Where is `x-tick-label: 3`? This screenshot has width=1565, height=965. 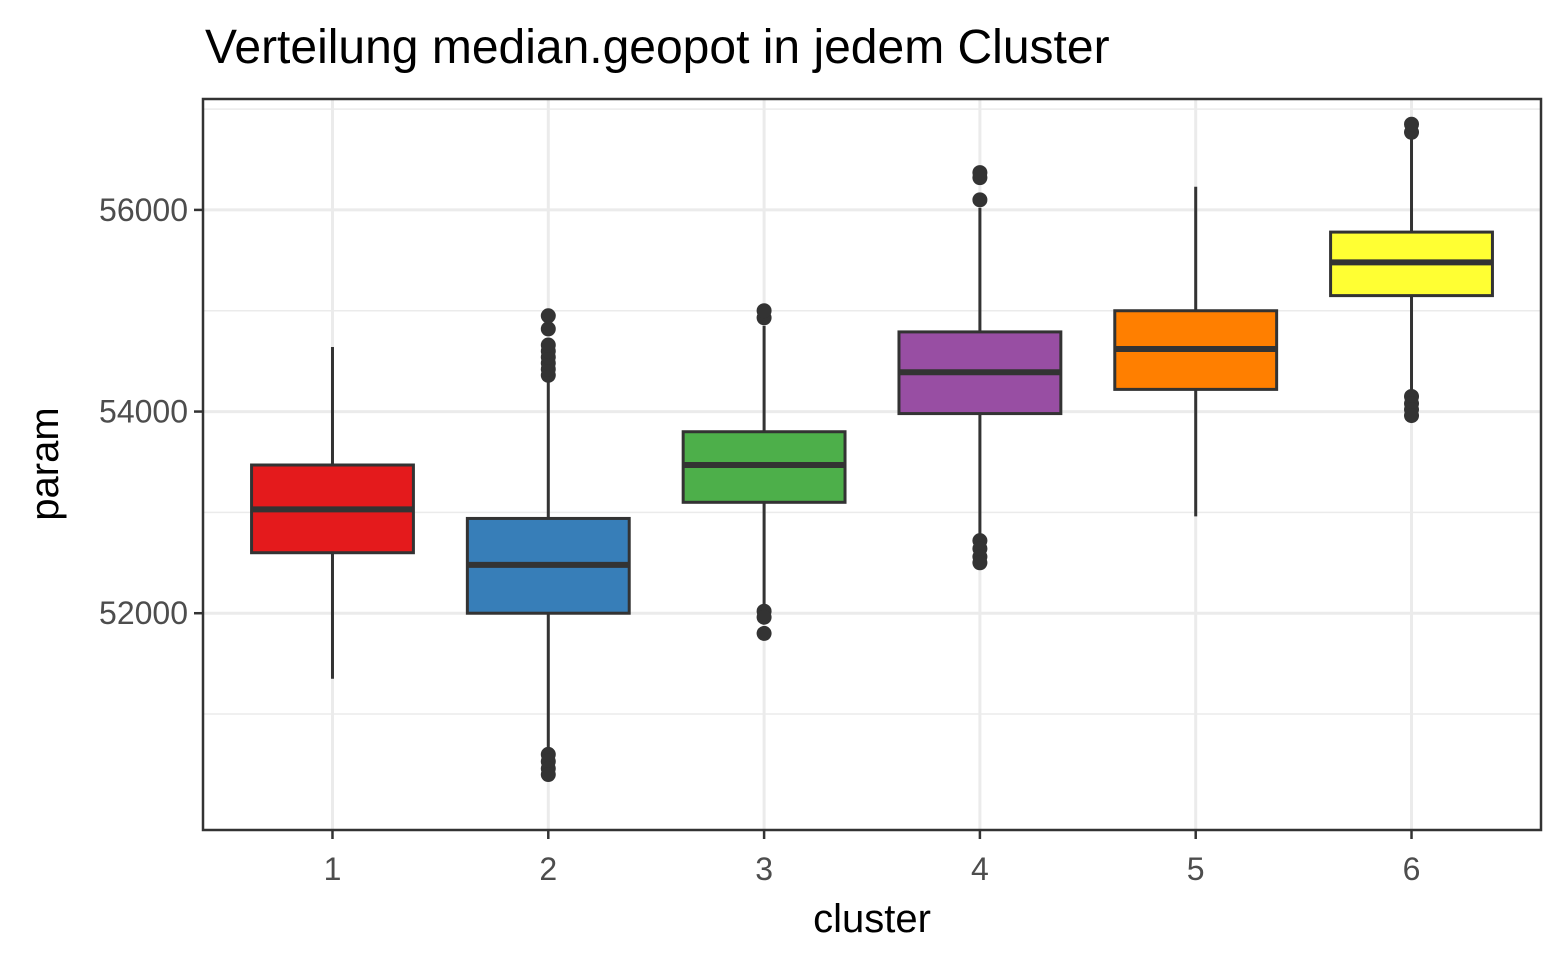 x-tick-label: 3 is located at coordinates (764, 869).